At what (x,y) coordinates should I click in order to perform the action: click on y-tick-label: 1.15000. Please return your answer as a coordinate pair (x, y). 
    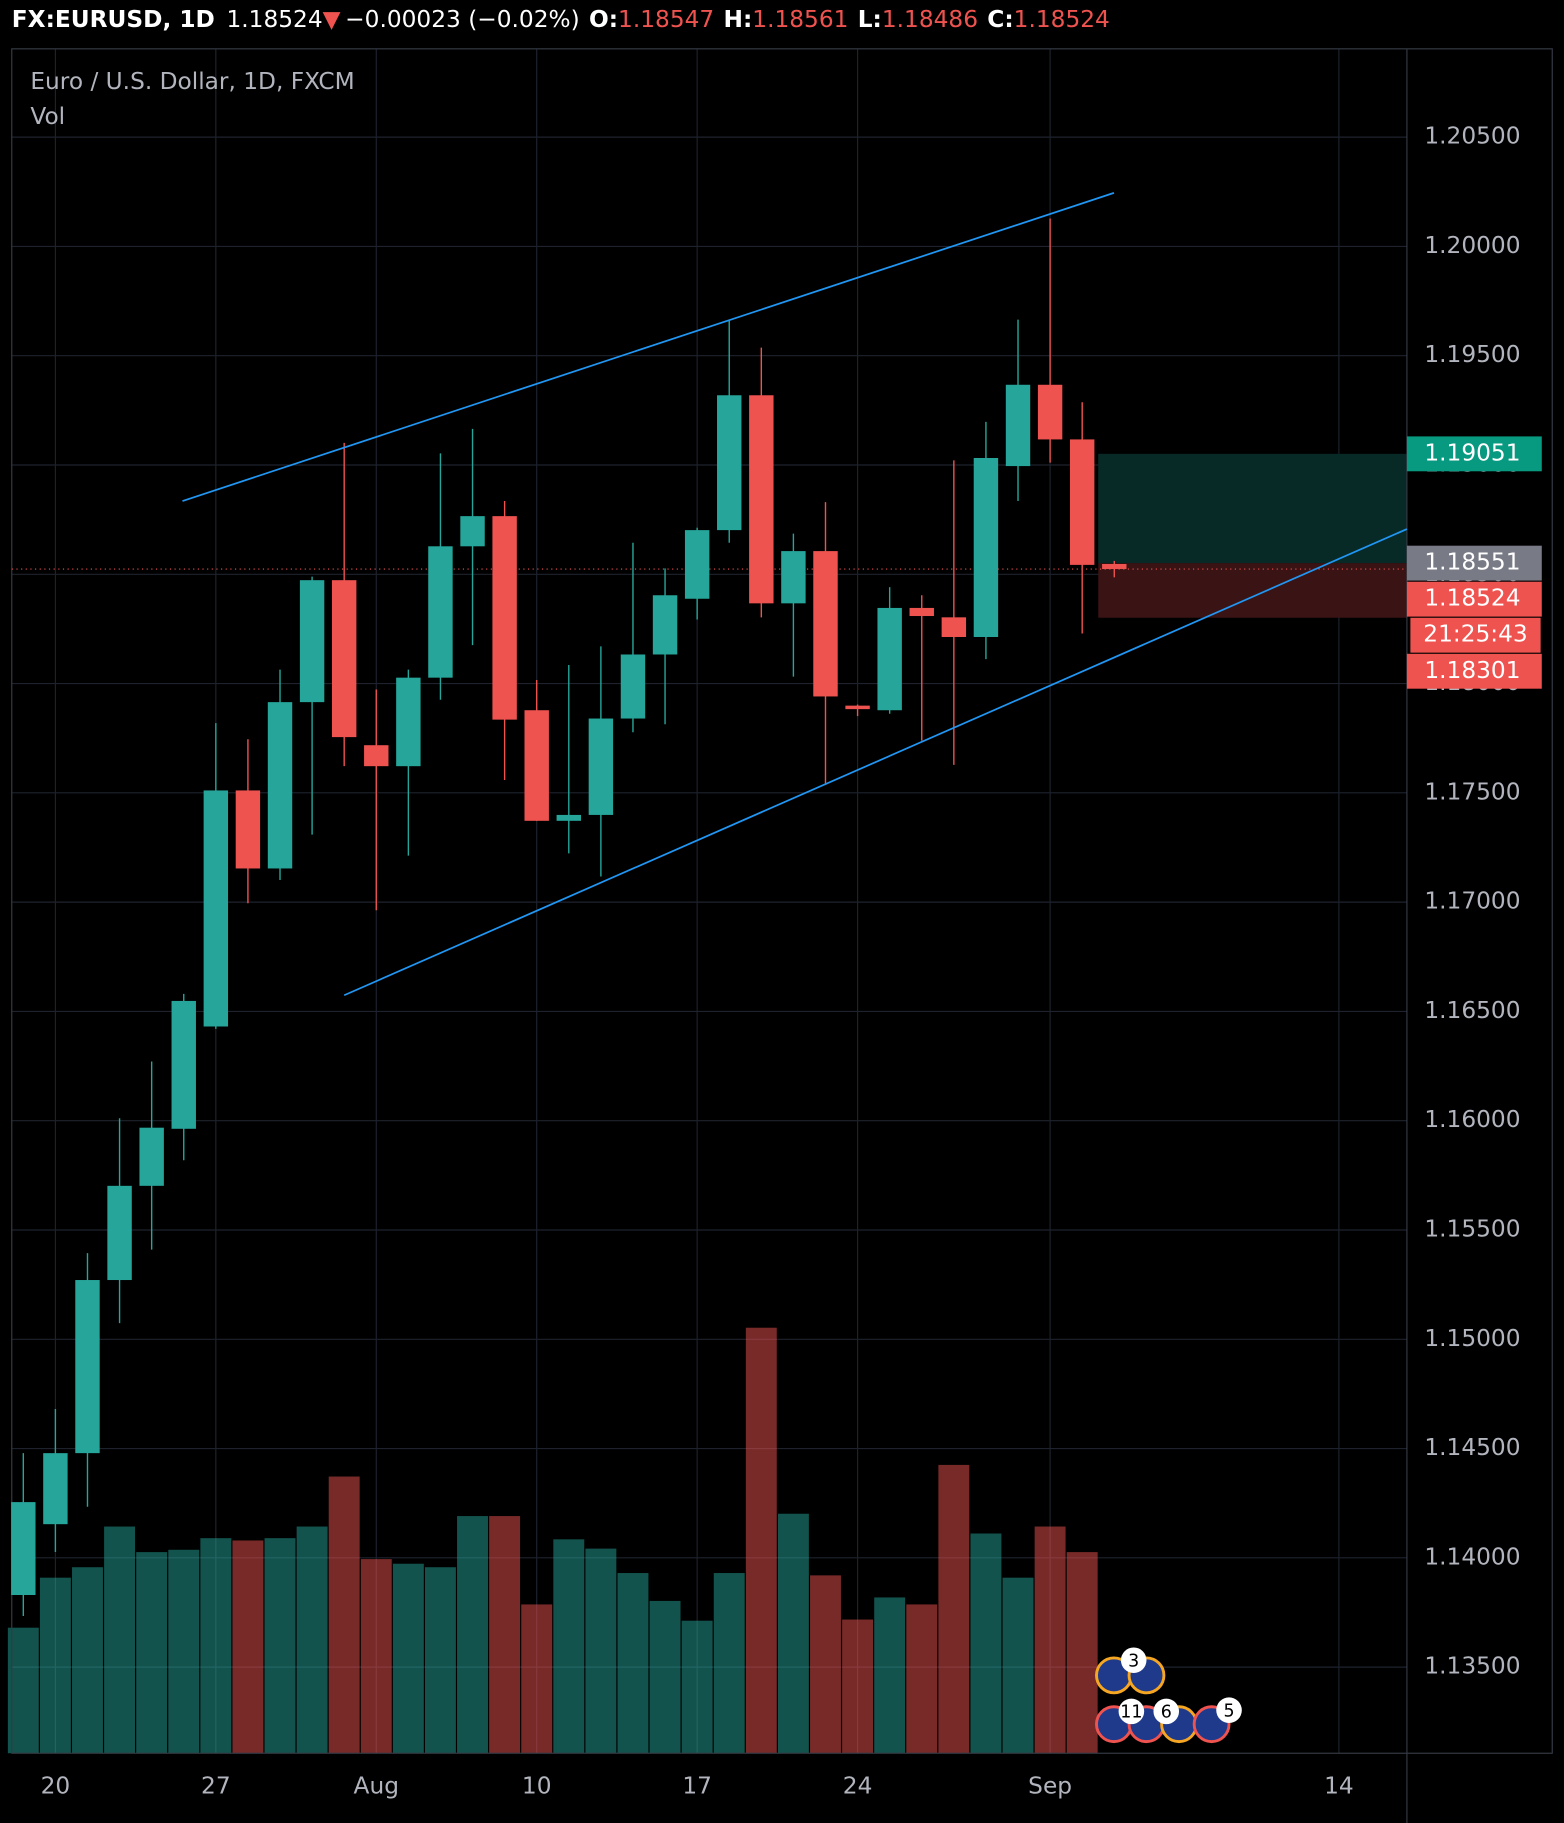
    Looking at the image, I should click on (1472, 1338).